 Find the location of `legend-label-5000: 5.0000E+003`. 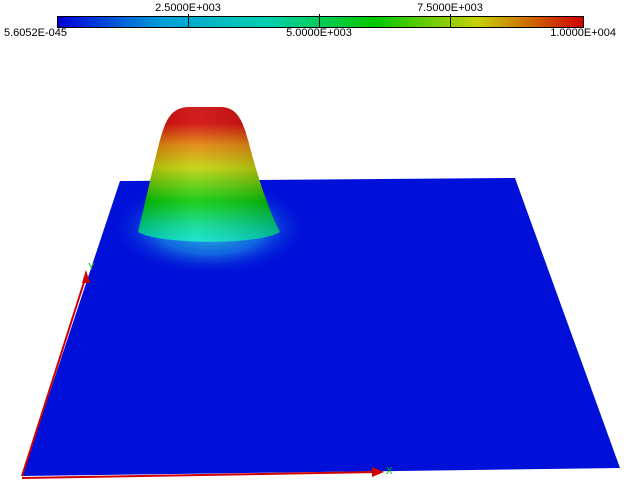

legend-label-5000: 5.0000E+003 is located at coordinates (319, 33).